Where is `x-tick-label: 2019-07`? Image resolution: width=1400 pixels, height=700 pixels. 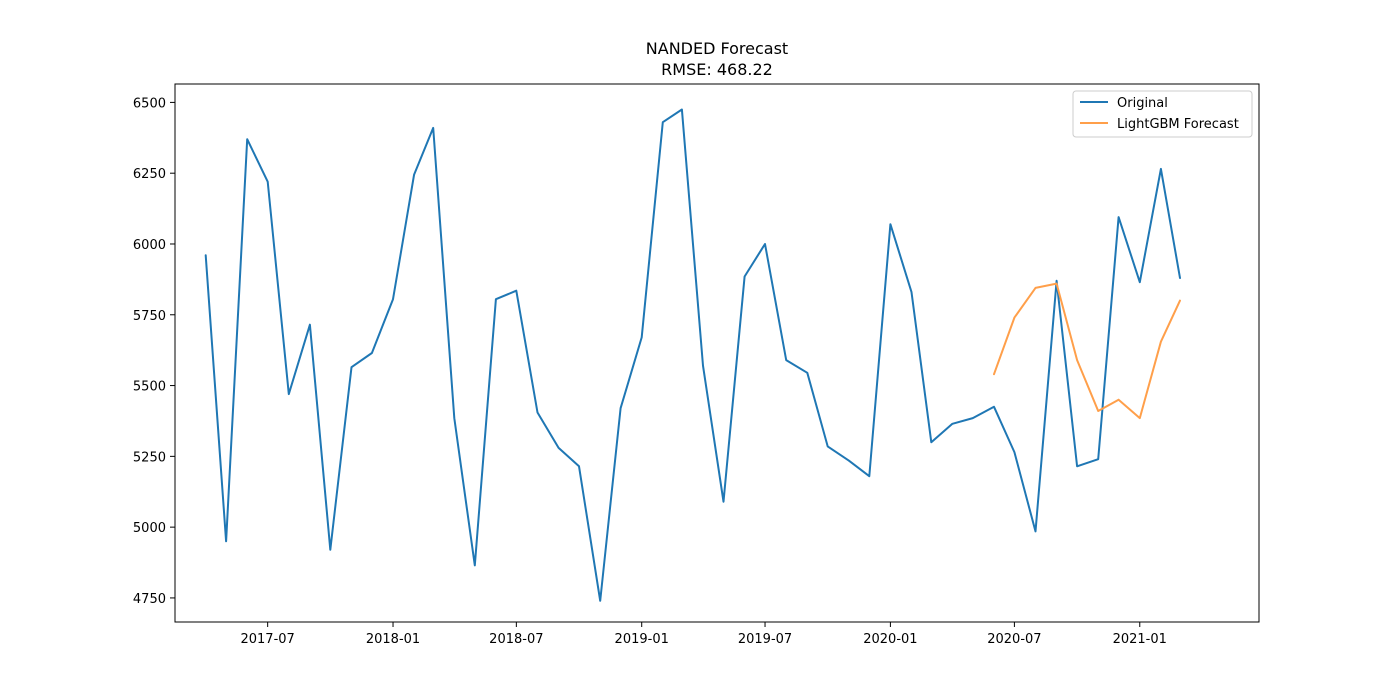 x-tick-label: 2019-07 is located at coordinates (765, 639).